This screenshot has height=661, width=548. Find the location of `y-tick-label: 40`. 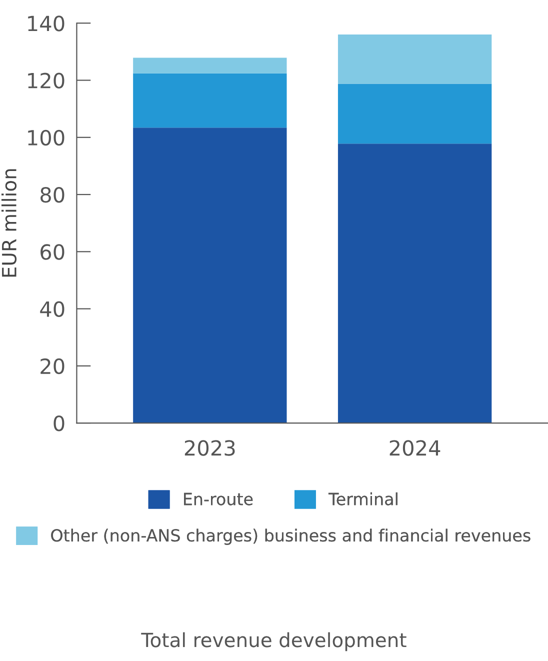

y-tick-label: 40 is located at coordinates (52, 309).